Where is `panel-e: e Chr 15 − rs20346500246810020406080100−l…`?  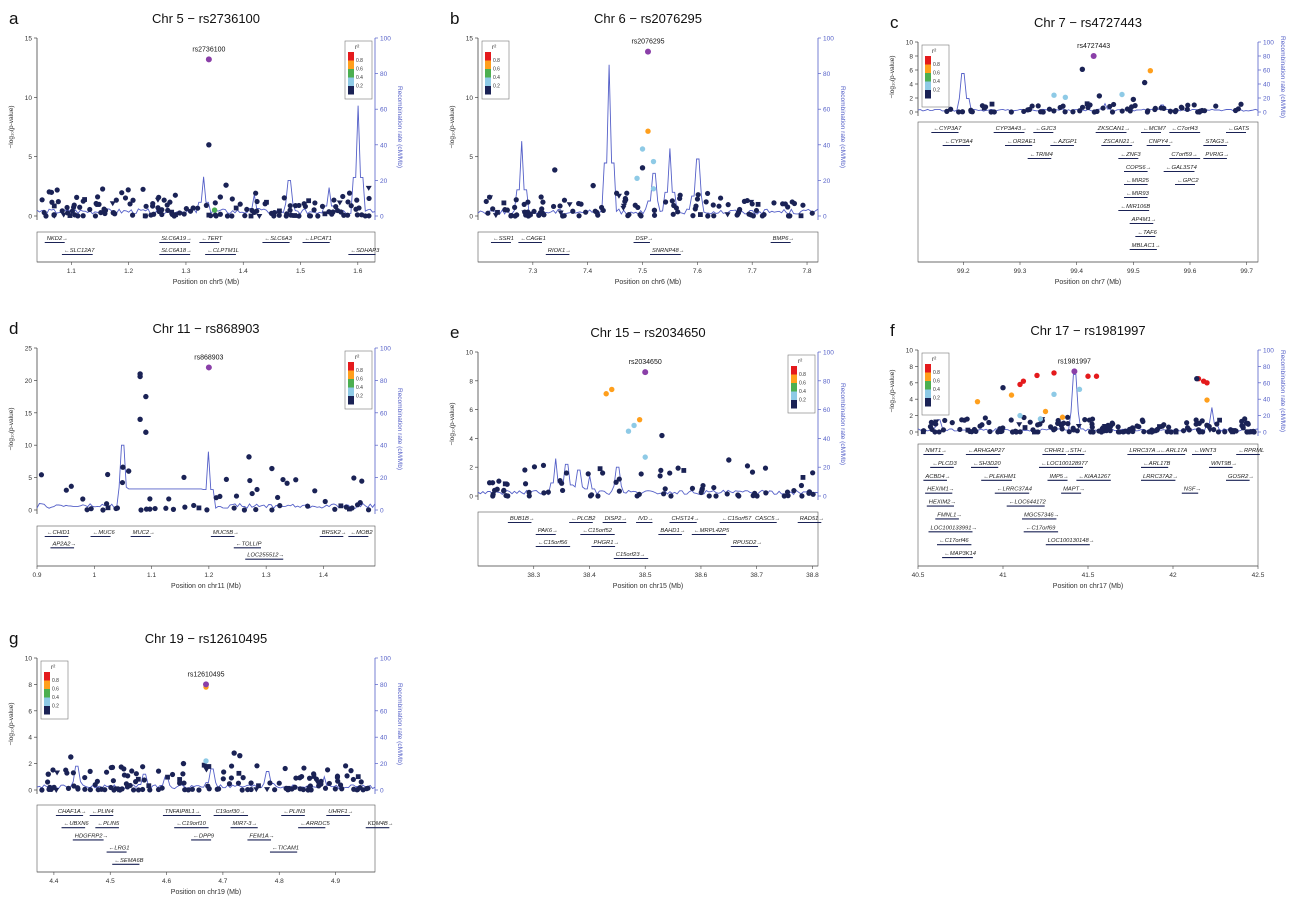 panel-e: e Chr 15 − rs20346500246810020406080100−l… is located at coordinates (647, 456).